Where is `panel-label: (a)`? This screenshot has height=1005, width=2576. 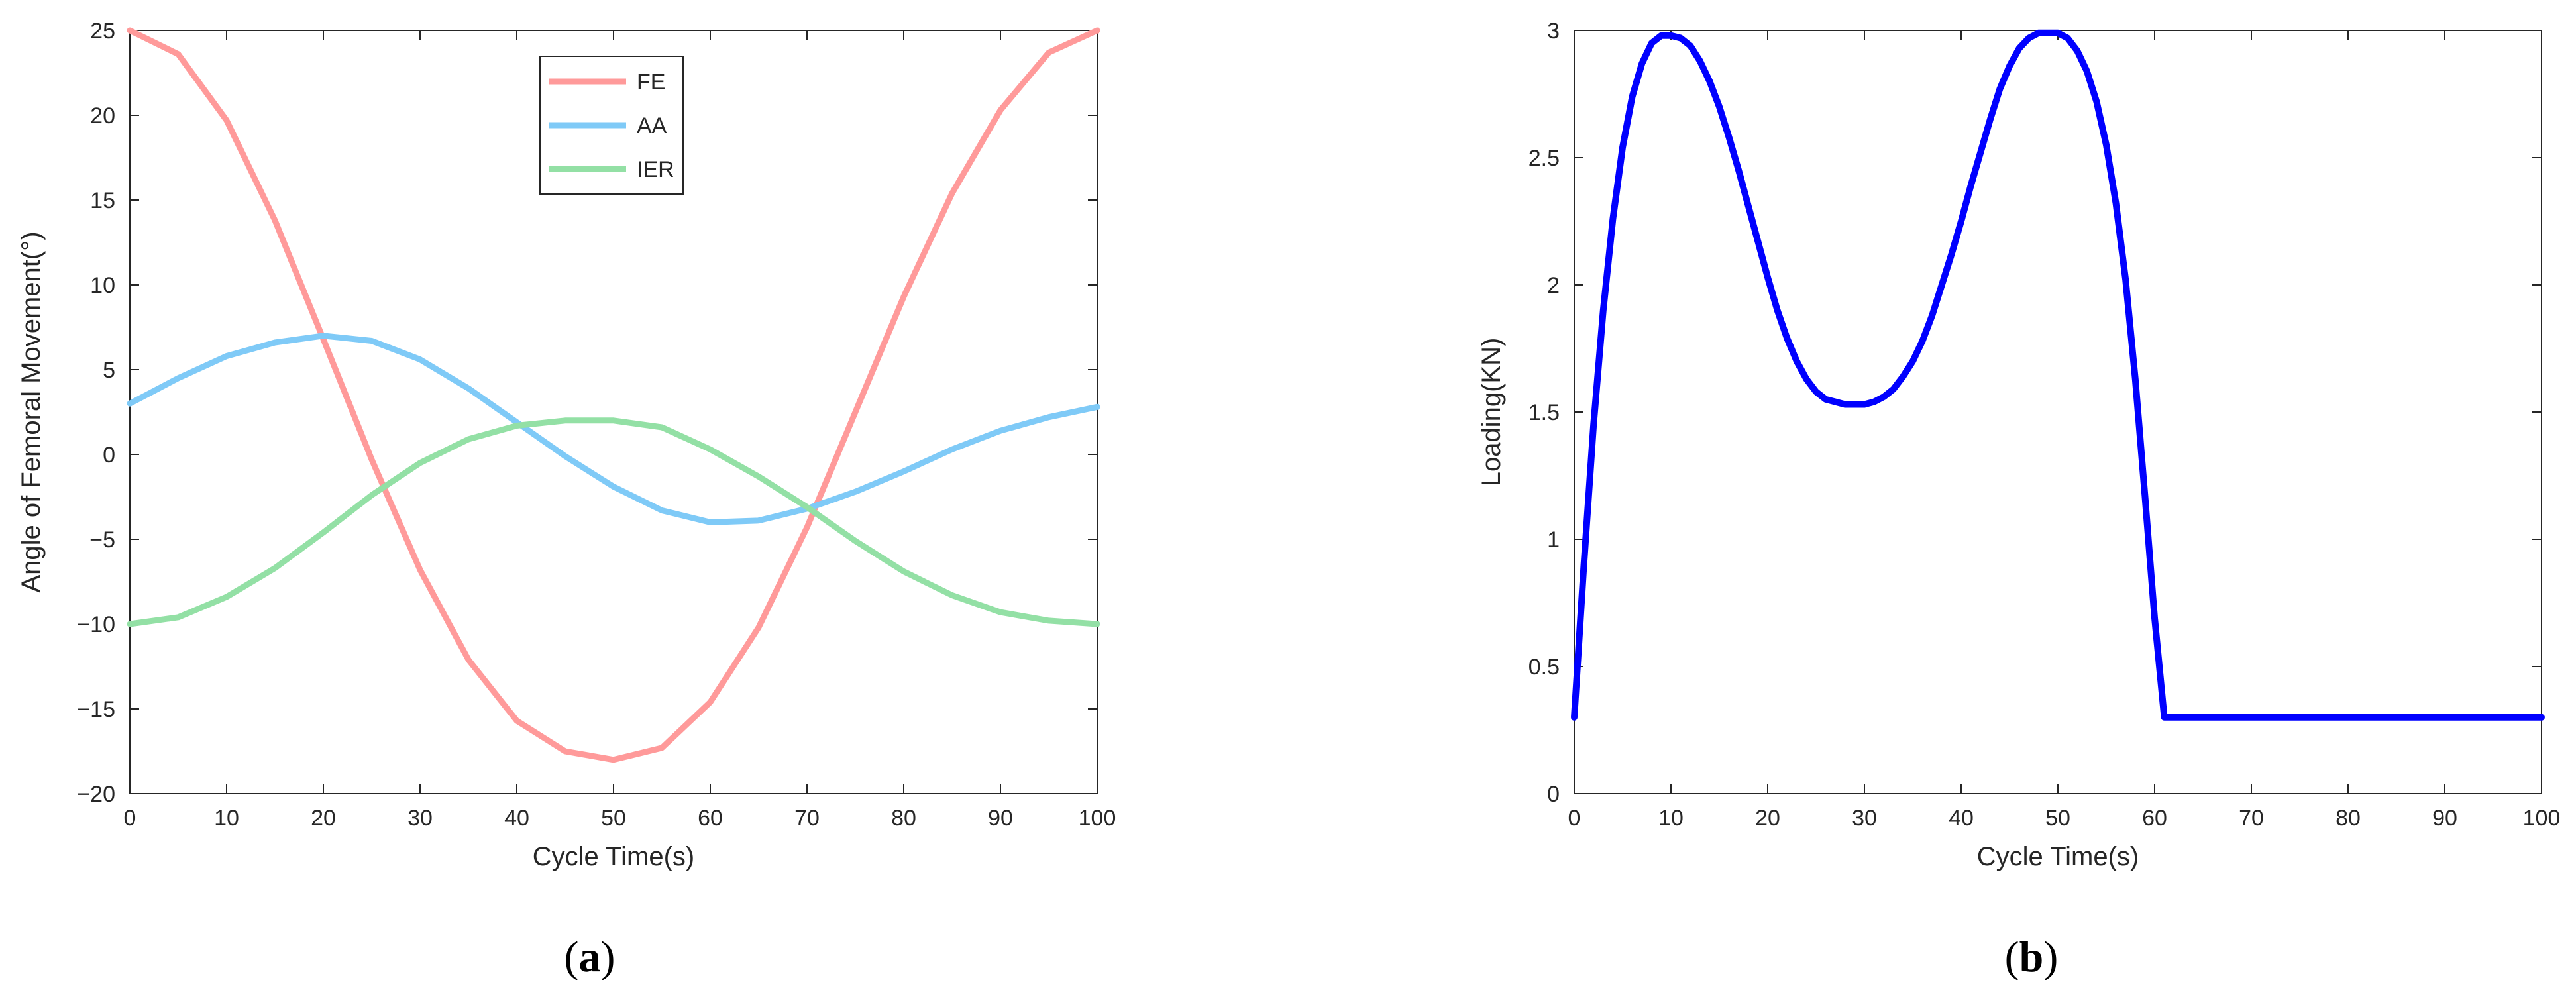
panel-label: (a) is located at coordinates (590, 957).